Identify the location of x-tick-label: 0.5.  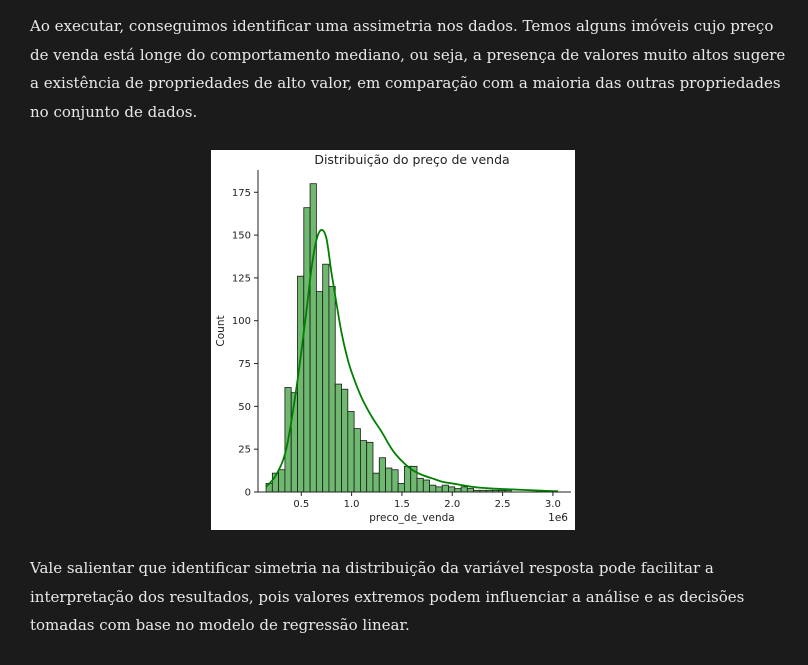
(301, 504).